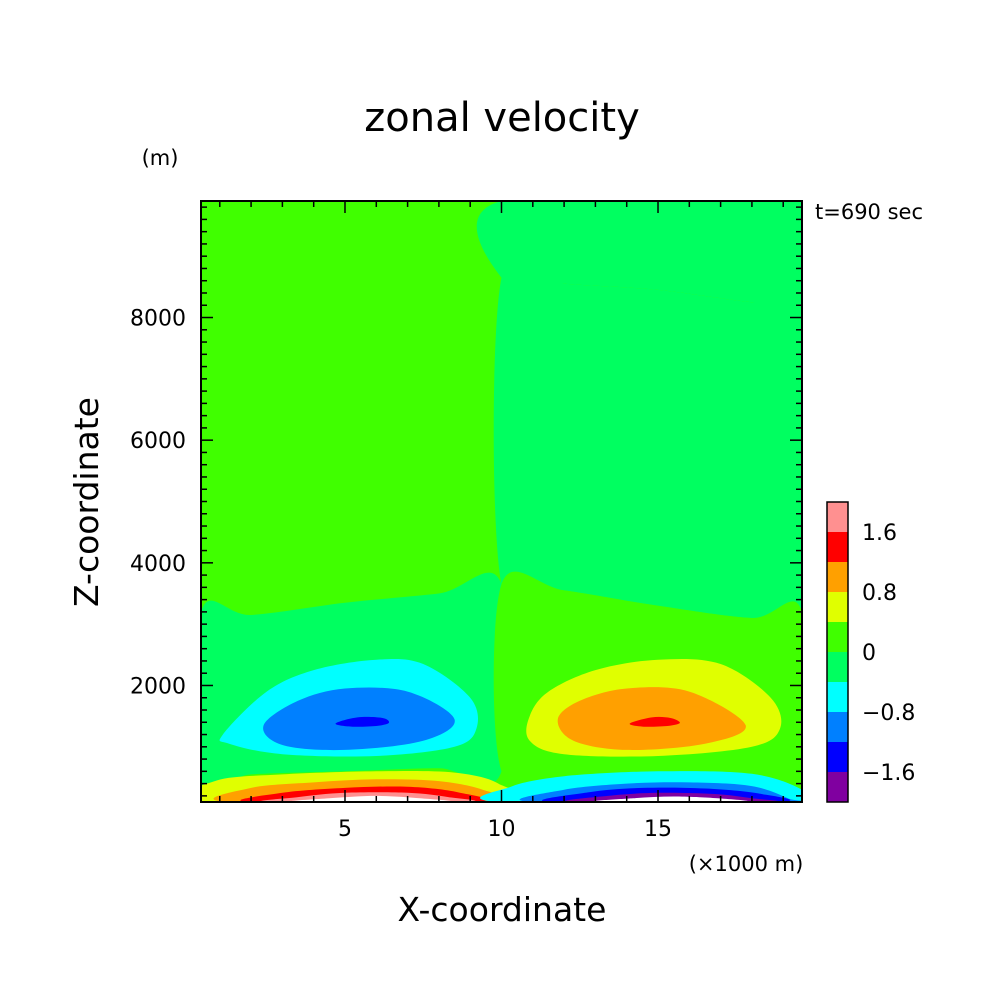  Describe the element at coordinates (502, 909) in the screenshot. I see `x-axis-title: X-coordinate` at that location.